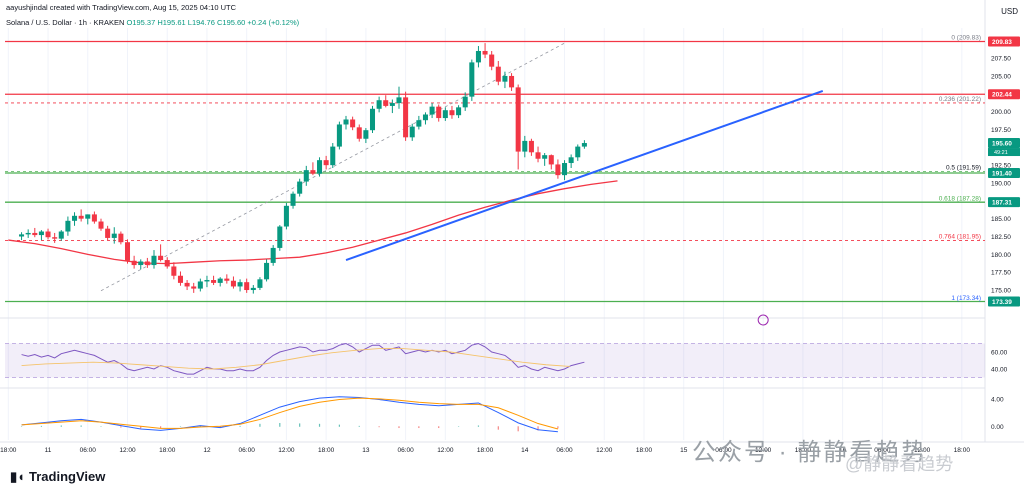 The height and width of the screenshot is (493, 1024). Describe the element at coordinates (997, 399) in the screenshot. I see `macd-tick-label: 4.00` at that location.